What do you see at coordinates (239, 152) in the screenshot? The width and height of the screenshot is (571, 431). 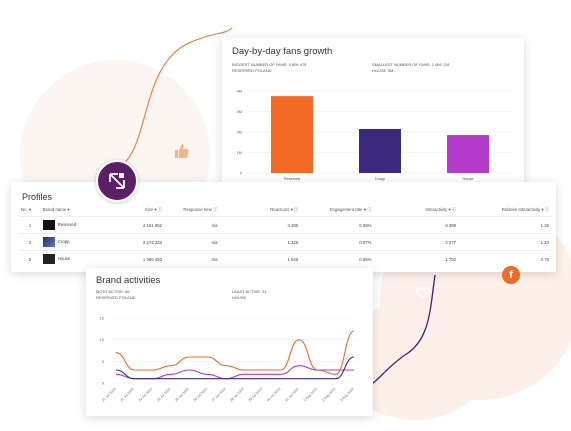 I see `y-tick-label: 1M` at bounding box center [239, 152].